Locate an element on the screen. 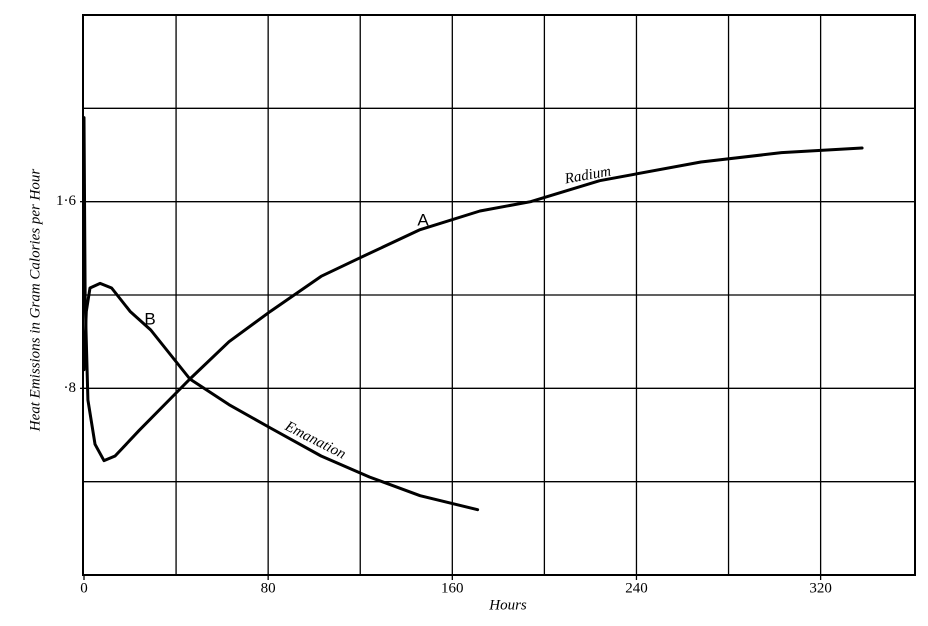 This screenshot has height=626, width=928. x-tick-label: 160 is located at coordinates (452, 588).